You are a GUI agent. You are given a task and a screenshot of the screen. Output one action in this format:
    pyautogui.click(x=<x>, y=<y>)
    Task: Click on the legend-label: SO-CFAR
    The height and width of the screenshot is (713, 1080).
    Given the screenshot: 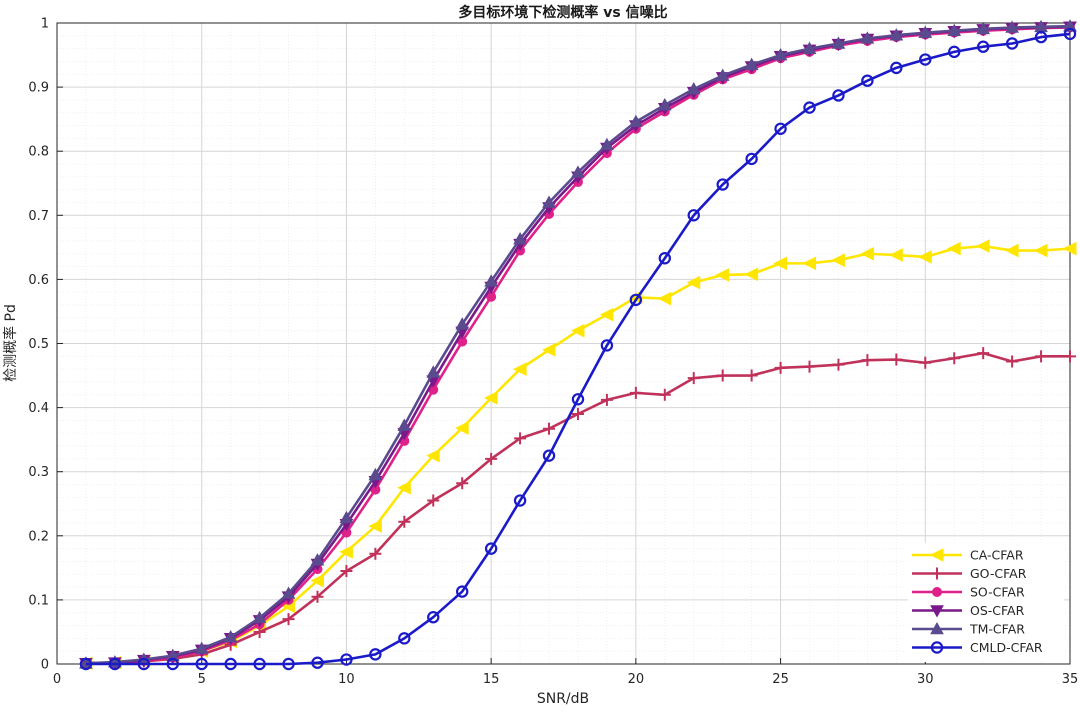 What is the action you would take?
    pyautogui.click(x=997, y=592)
    